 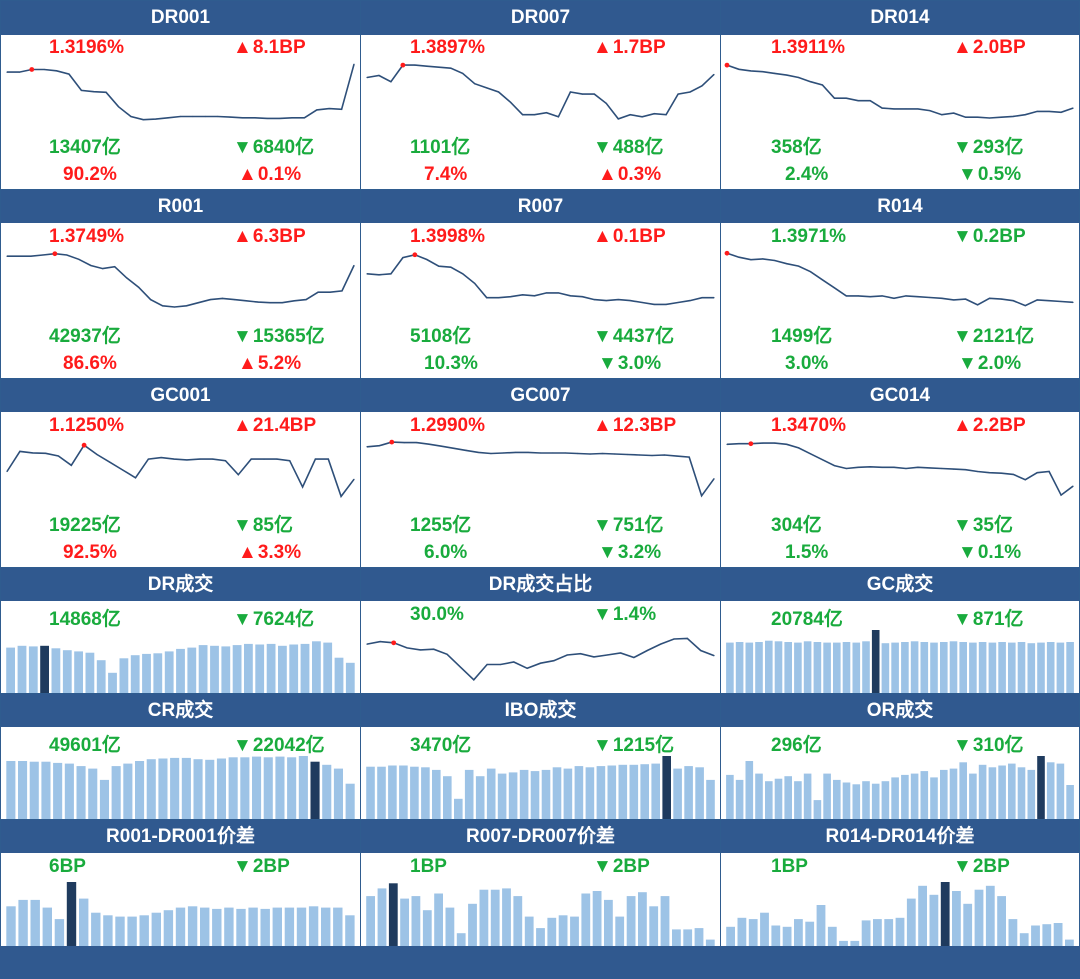 I want to click on share-value: 92.5%, so click(x=90, y=552).